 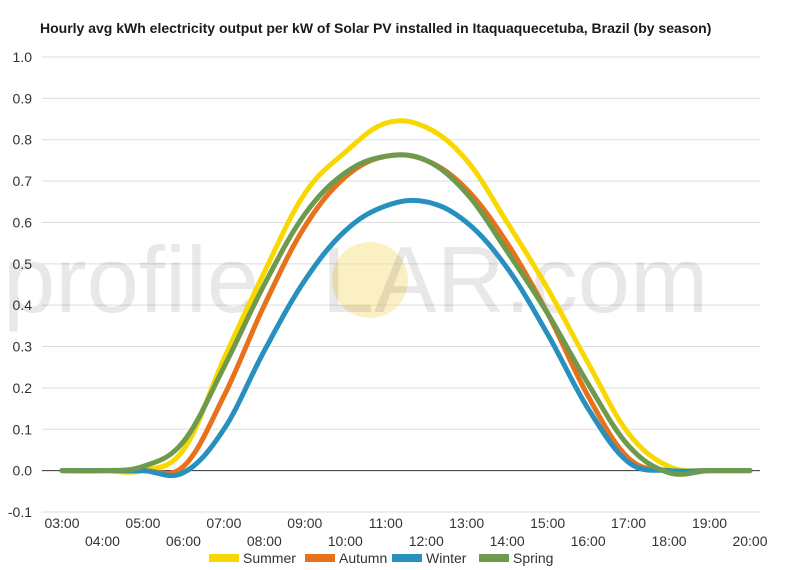 I want to click on x-tick-label: 13:00, so click(x=466, y=523).